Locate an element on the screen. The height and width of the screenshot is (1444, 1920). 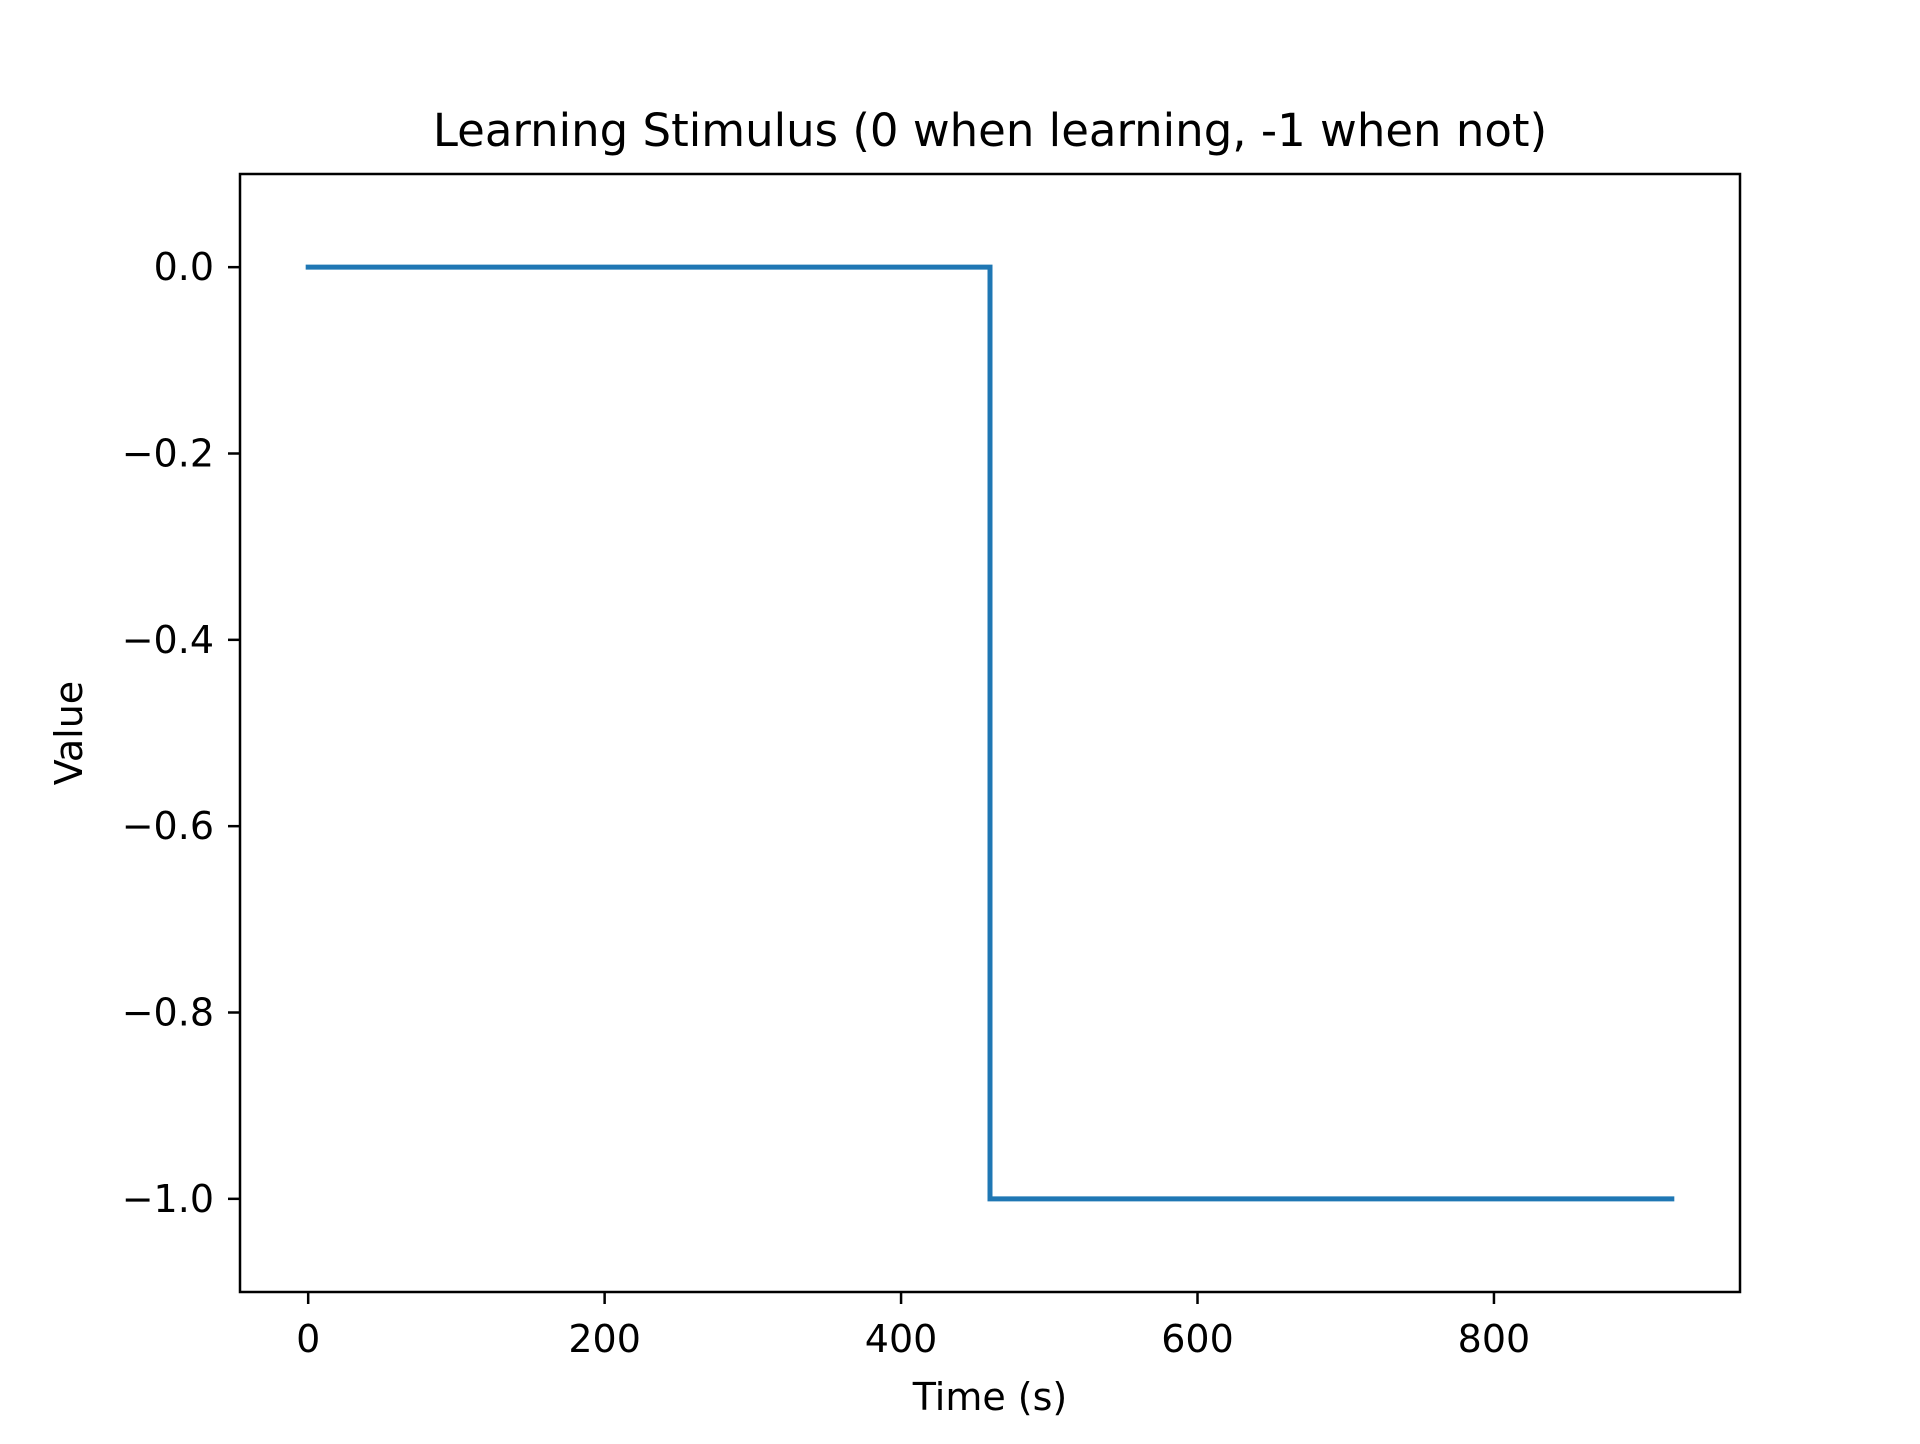
y-axis-ticks: 0.0 −0.2 −0.4 −0.6 −0.8 −1.0 is located at coordinates (181, 733).